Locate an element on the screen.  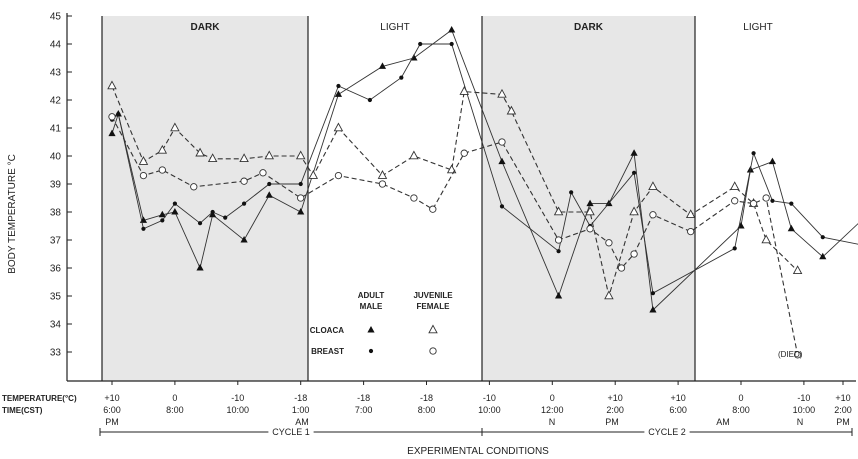
y-tick-label: 44 is located at coordinates (56, 45).